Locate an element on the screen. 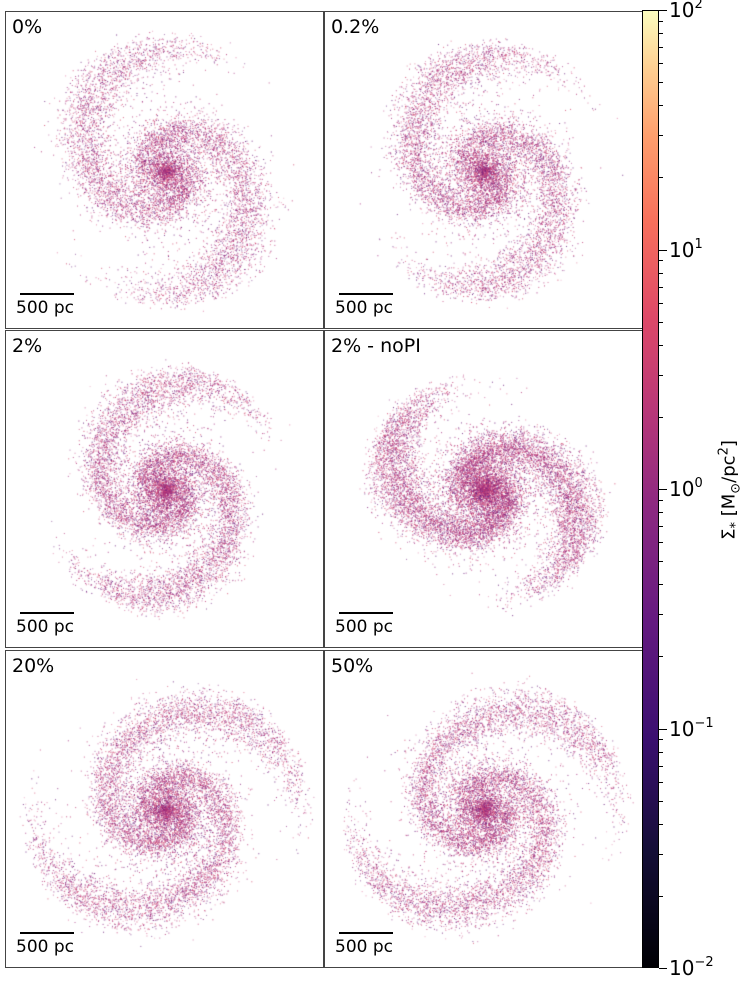 The width and height of the screenshot is (747, 984). density-map-panel: 0% 500 pc is located at coordinates (164, 170).